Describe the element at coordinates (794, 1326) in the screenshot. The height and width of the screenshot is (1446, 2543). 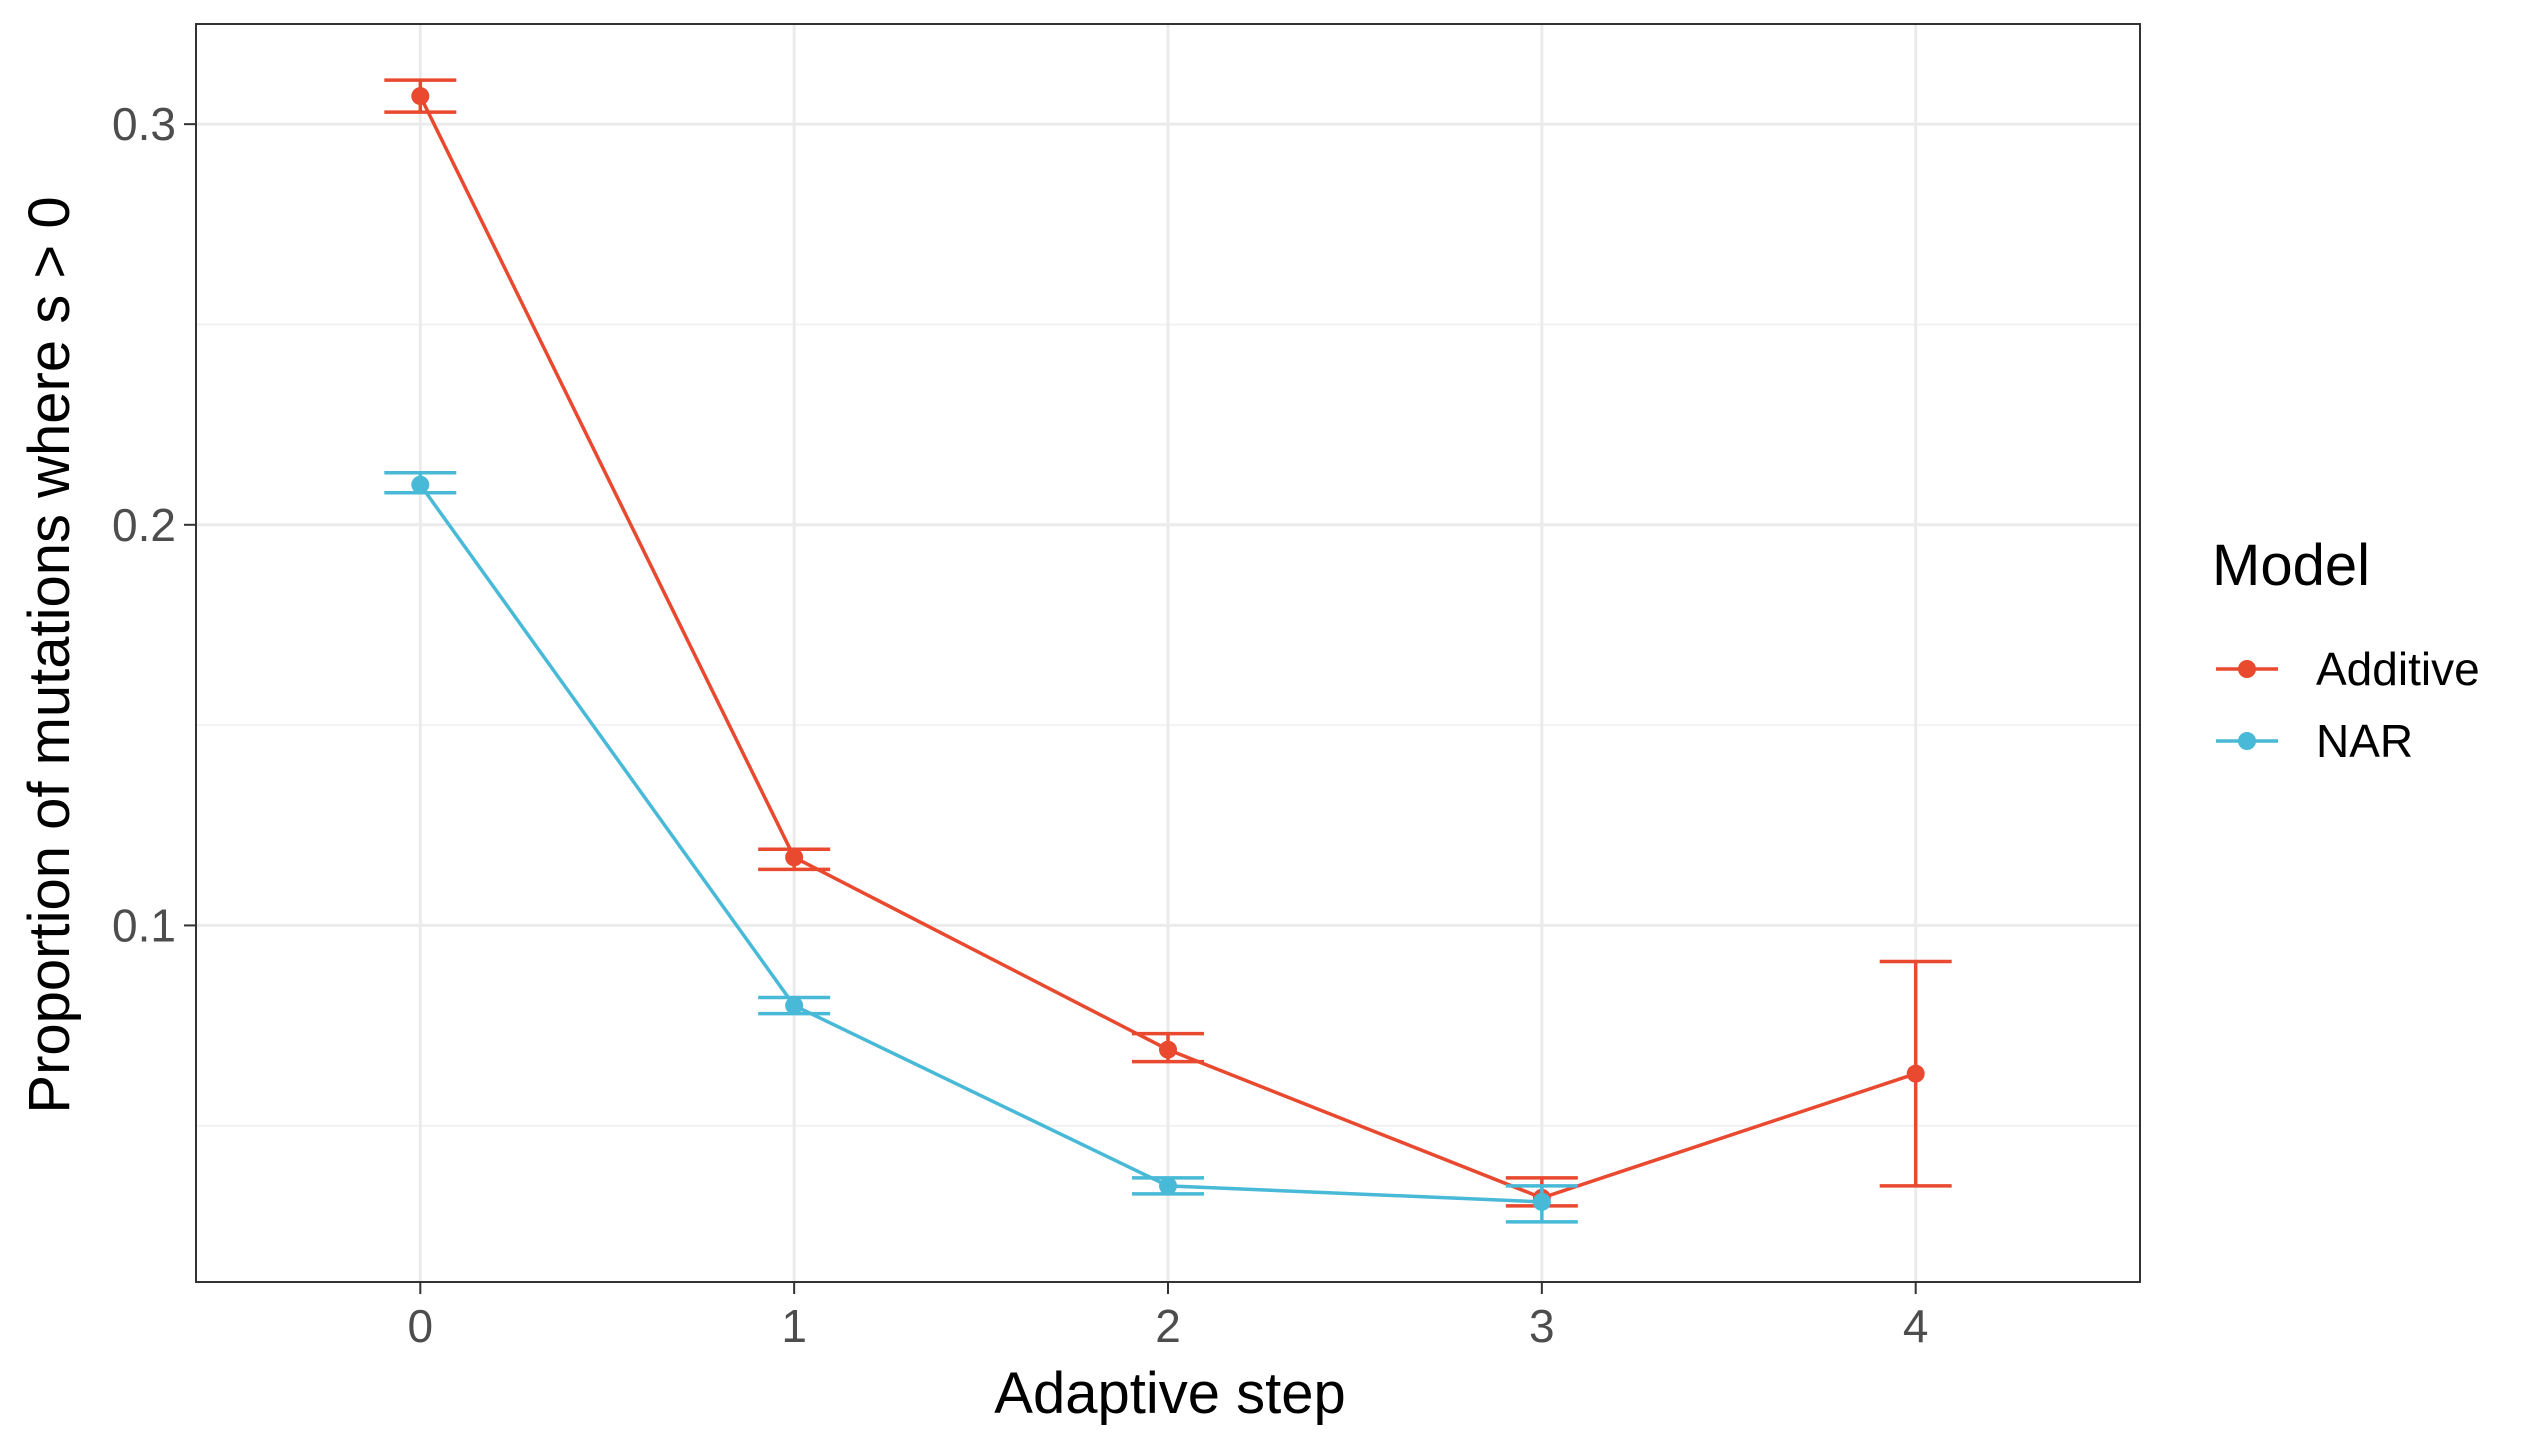
I see `x-tick-label: 1` at that location.